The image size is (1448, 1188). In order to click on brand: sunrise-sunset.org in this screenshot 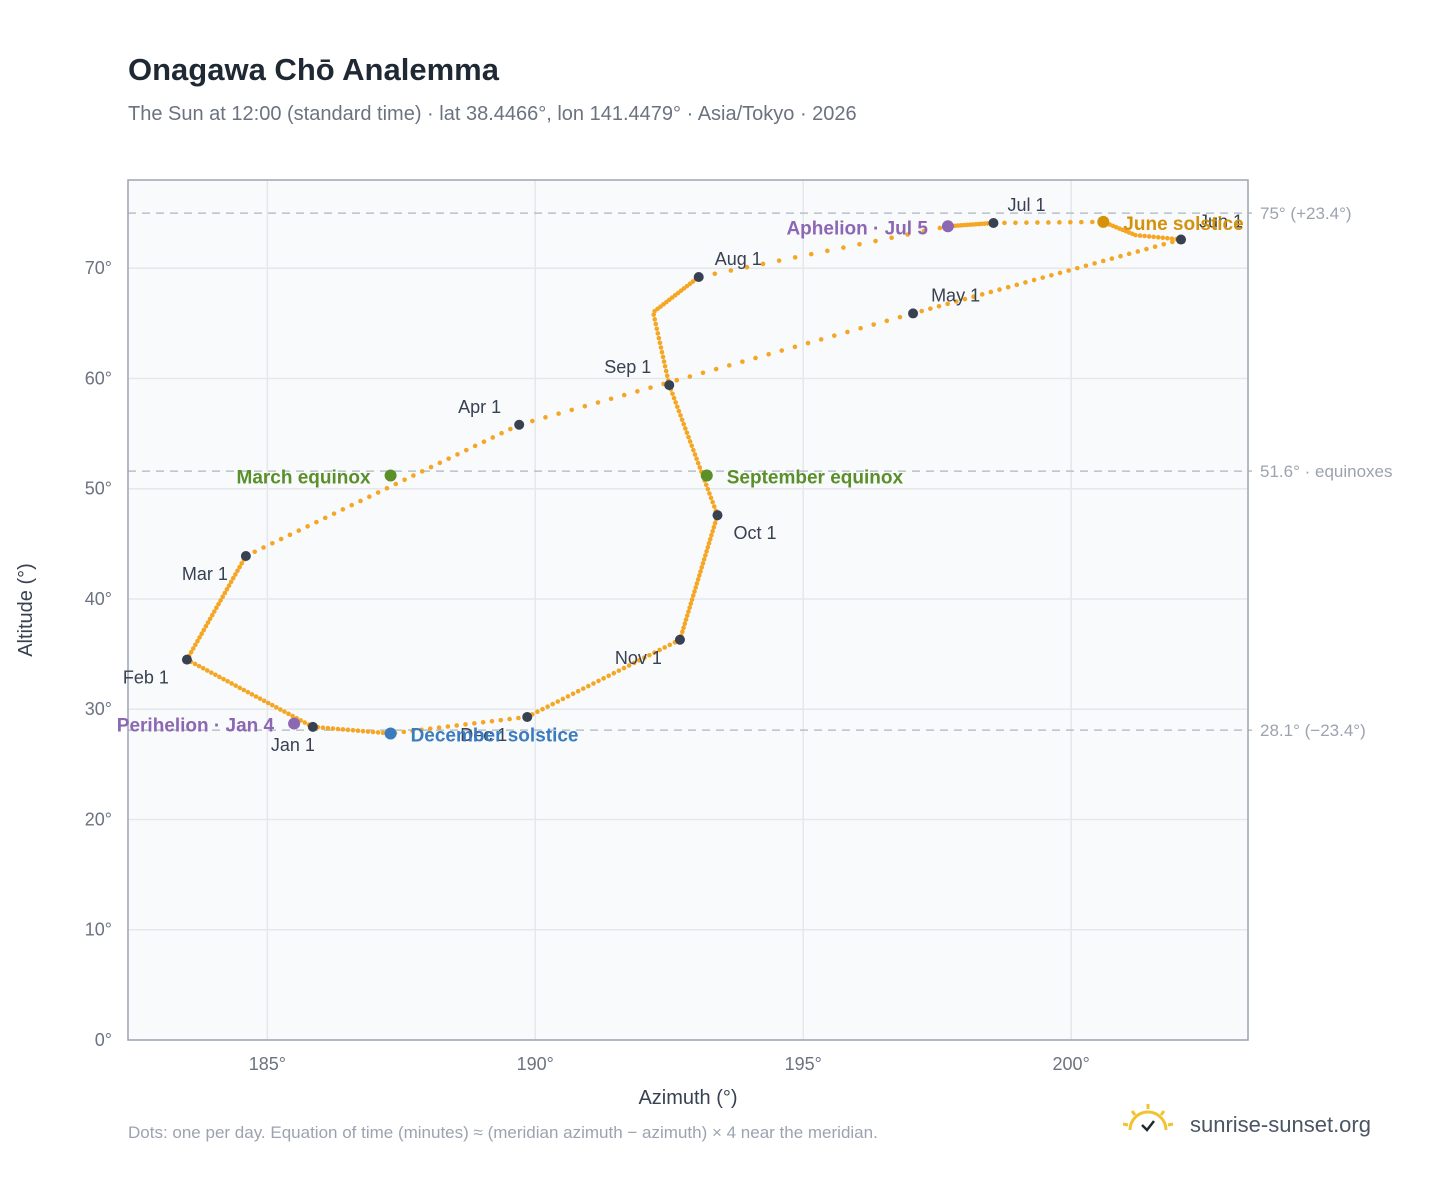, I will do `click(1255, 1125)`.